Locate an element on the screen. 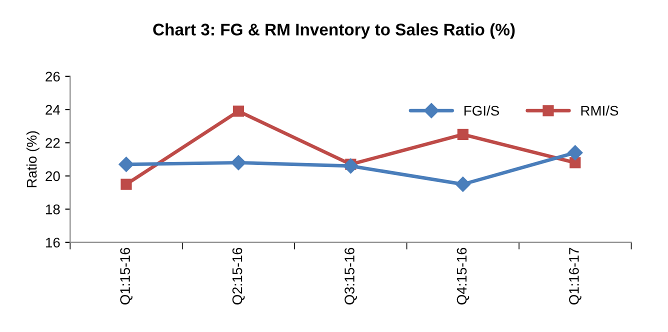 This screenshot has height=332, width=668. y-tick-label: 26 is located at coordinates (53, 77).